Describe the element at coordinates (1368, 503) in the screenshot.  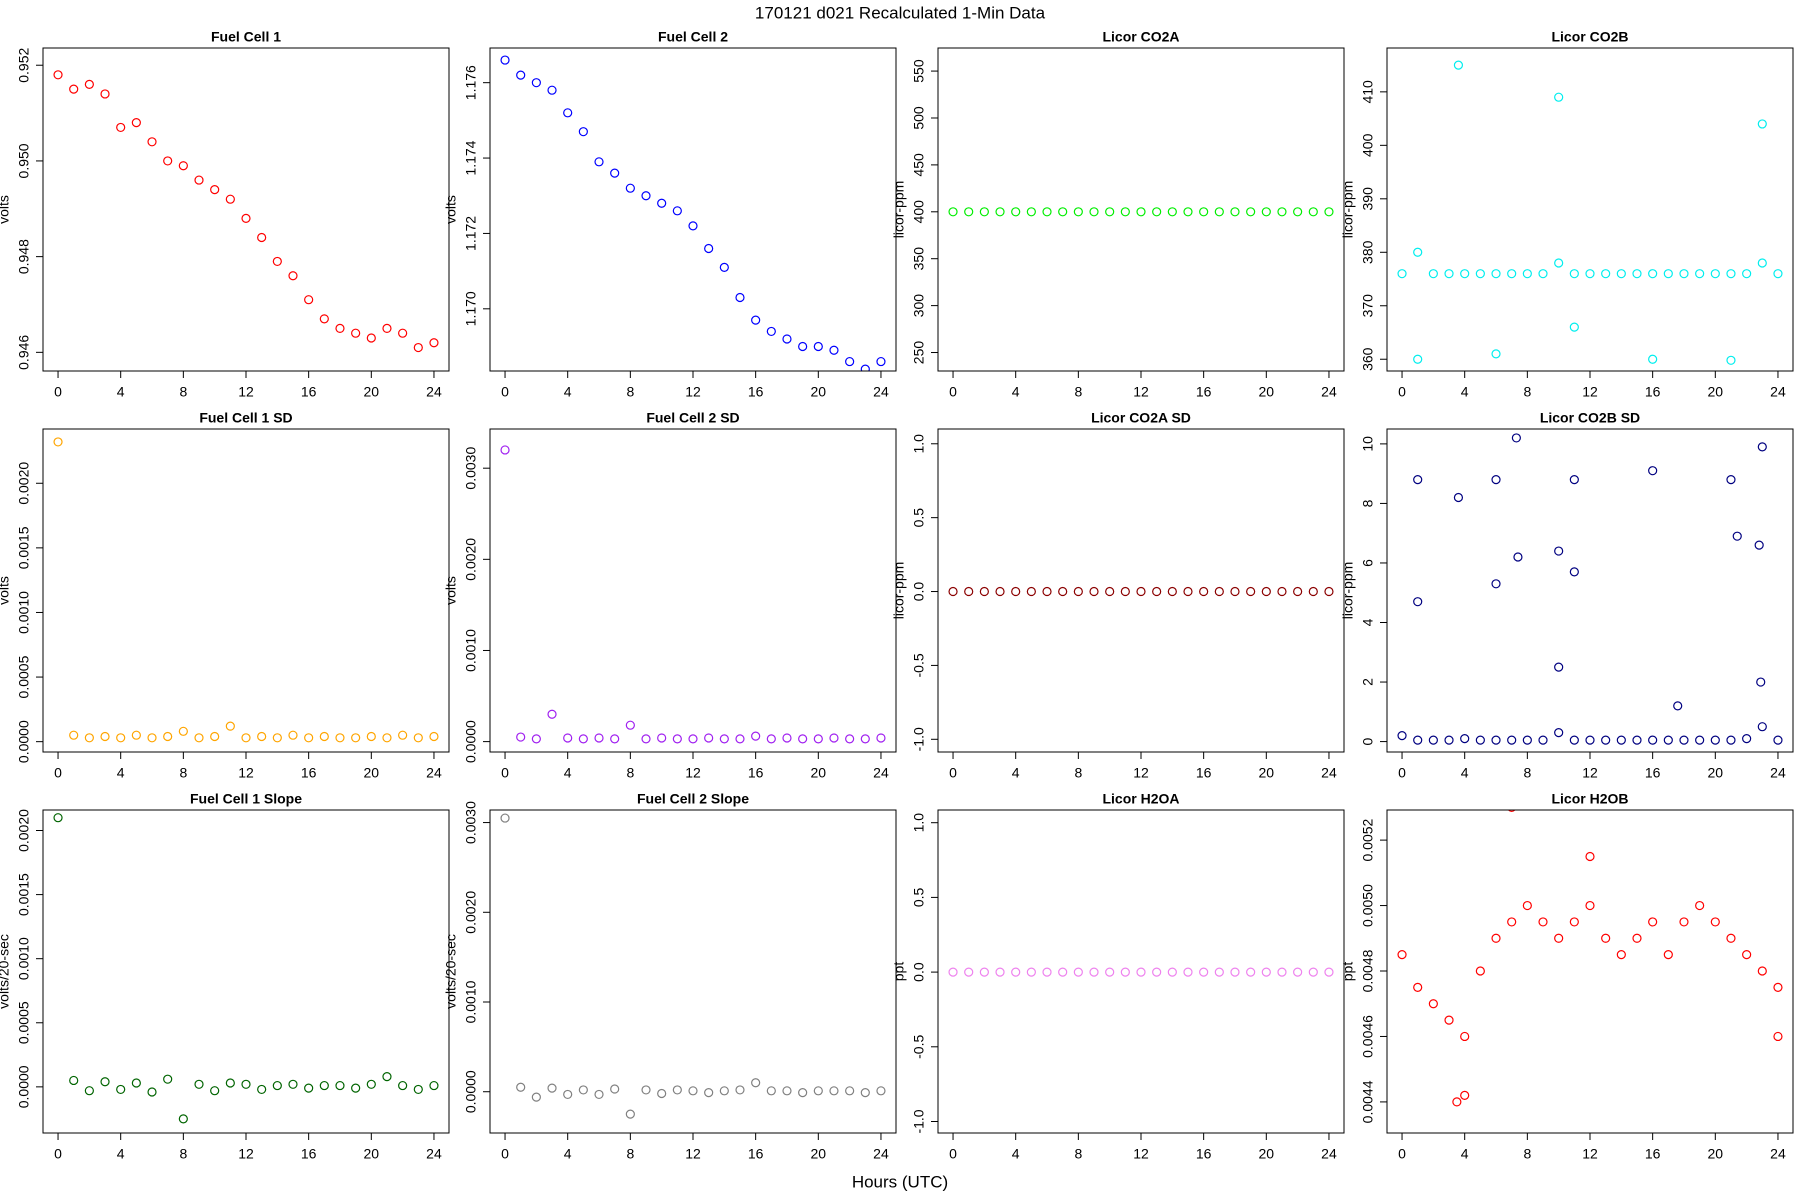
I see `y-tick-label: 8` at that location.